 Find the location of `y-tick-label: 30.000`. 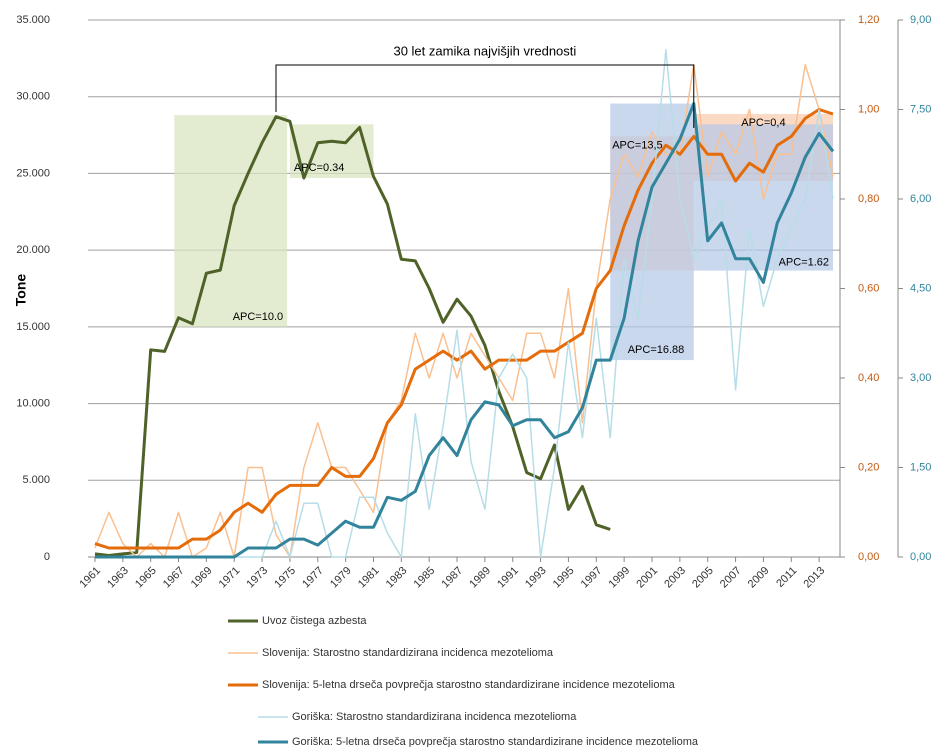

y-tick-label: 30.000 is located at coordinates (33, 97).